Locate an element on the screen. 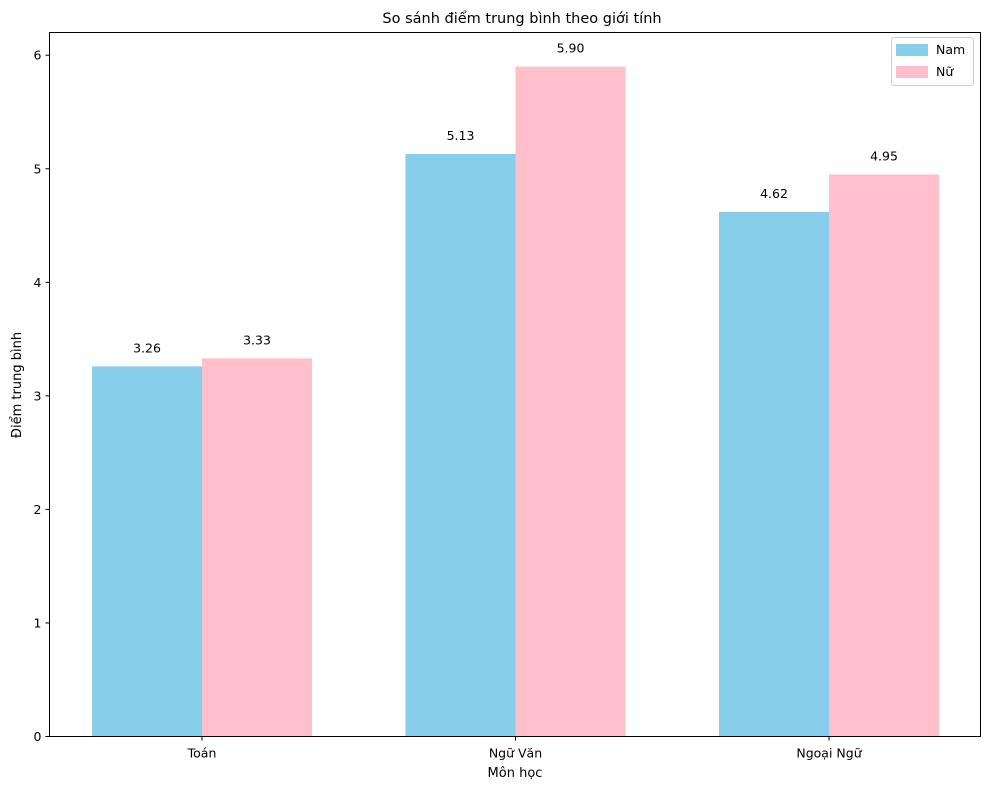  y-tick-label-3: 3 is located at coordinates (38, 395).